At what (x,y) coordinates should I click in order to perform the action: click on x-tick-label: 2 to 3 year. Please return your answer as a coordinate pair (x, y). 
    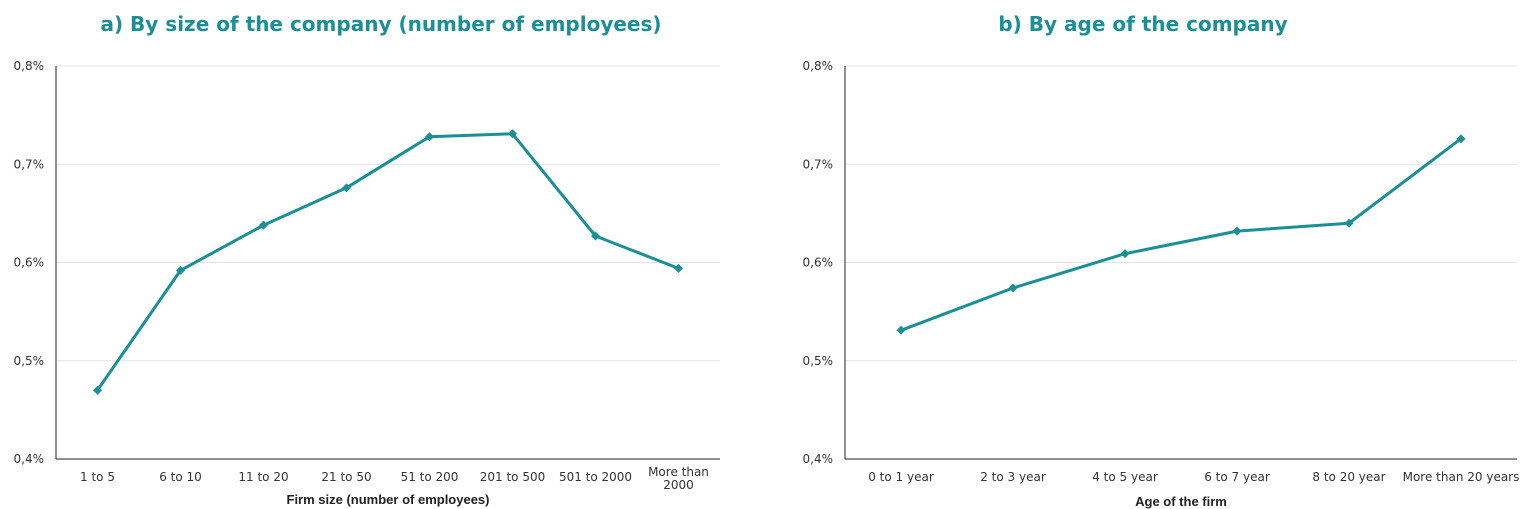
    Looking at the image, I should click on (1013, 477).